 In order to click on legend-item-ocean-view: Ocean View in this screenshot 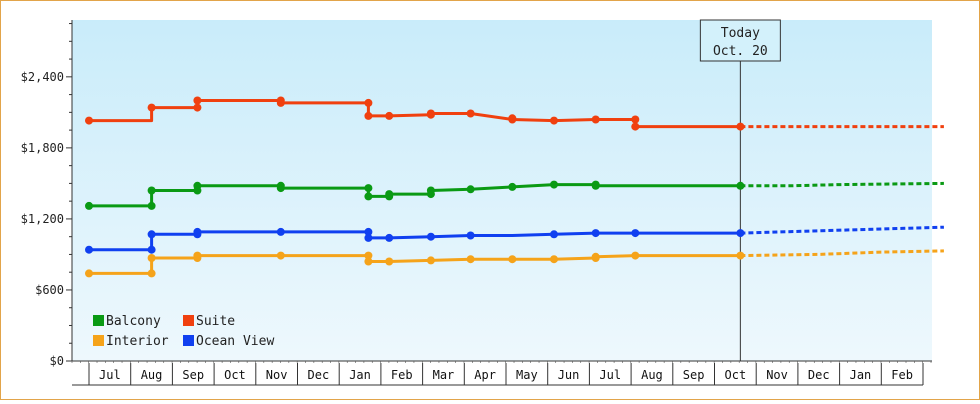, I will do `click(228, 341)`.